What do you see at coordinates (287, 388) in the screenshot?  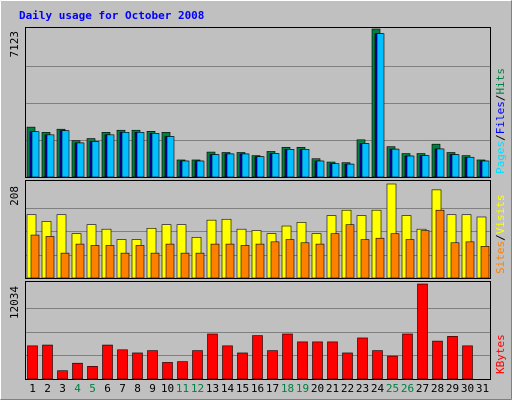 I see `day-label: 18` at bounding box center [287, 388].